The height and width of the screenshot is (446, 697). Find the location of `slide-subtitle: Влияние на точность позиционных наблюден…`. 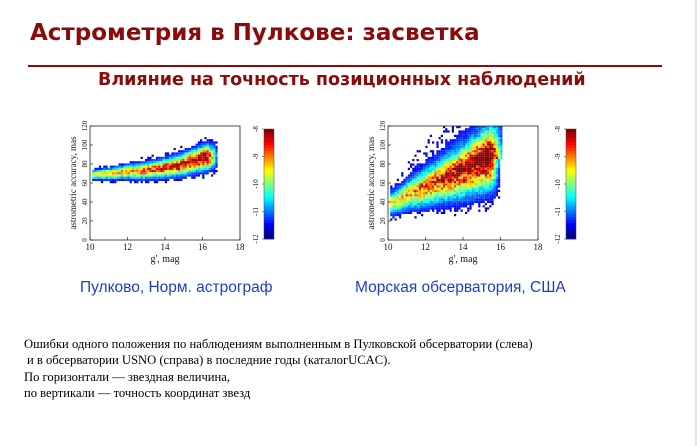

slide-subtitle: Влияние на точность позиционных наблюден… is located at coordinates (342, 80).